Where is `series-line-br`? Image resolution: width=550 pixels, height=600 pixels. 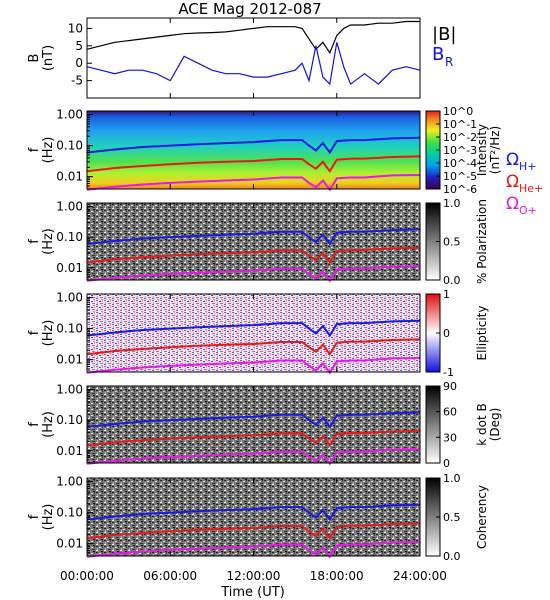
series-line-br is located at coordinates (253, 64).